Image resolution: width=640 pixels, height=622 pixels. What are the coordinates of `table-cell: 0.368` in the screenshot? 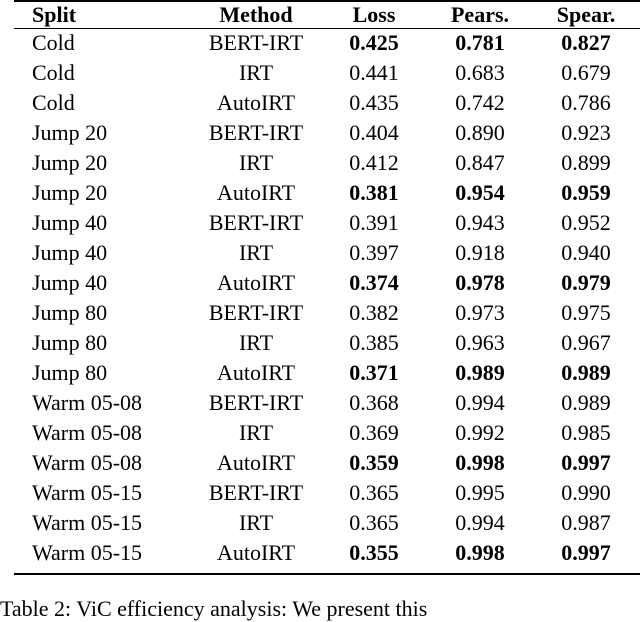 It's located at (374, 402).